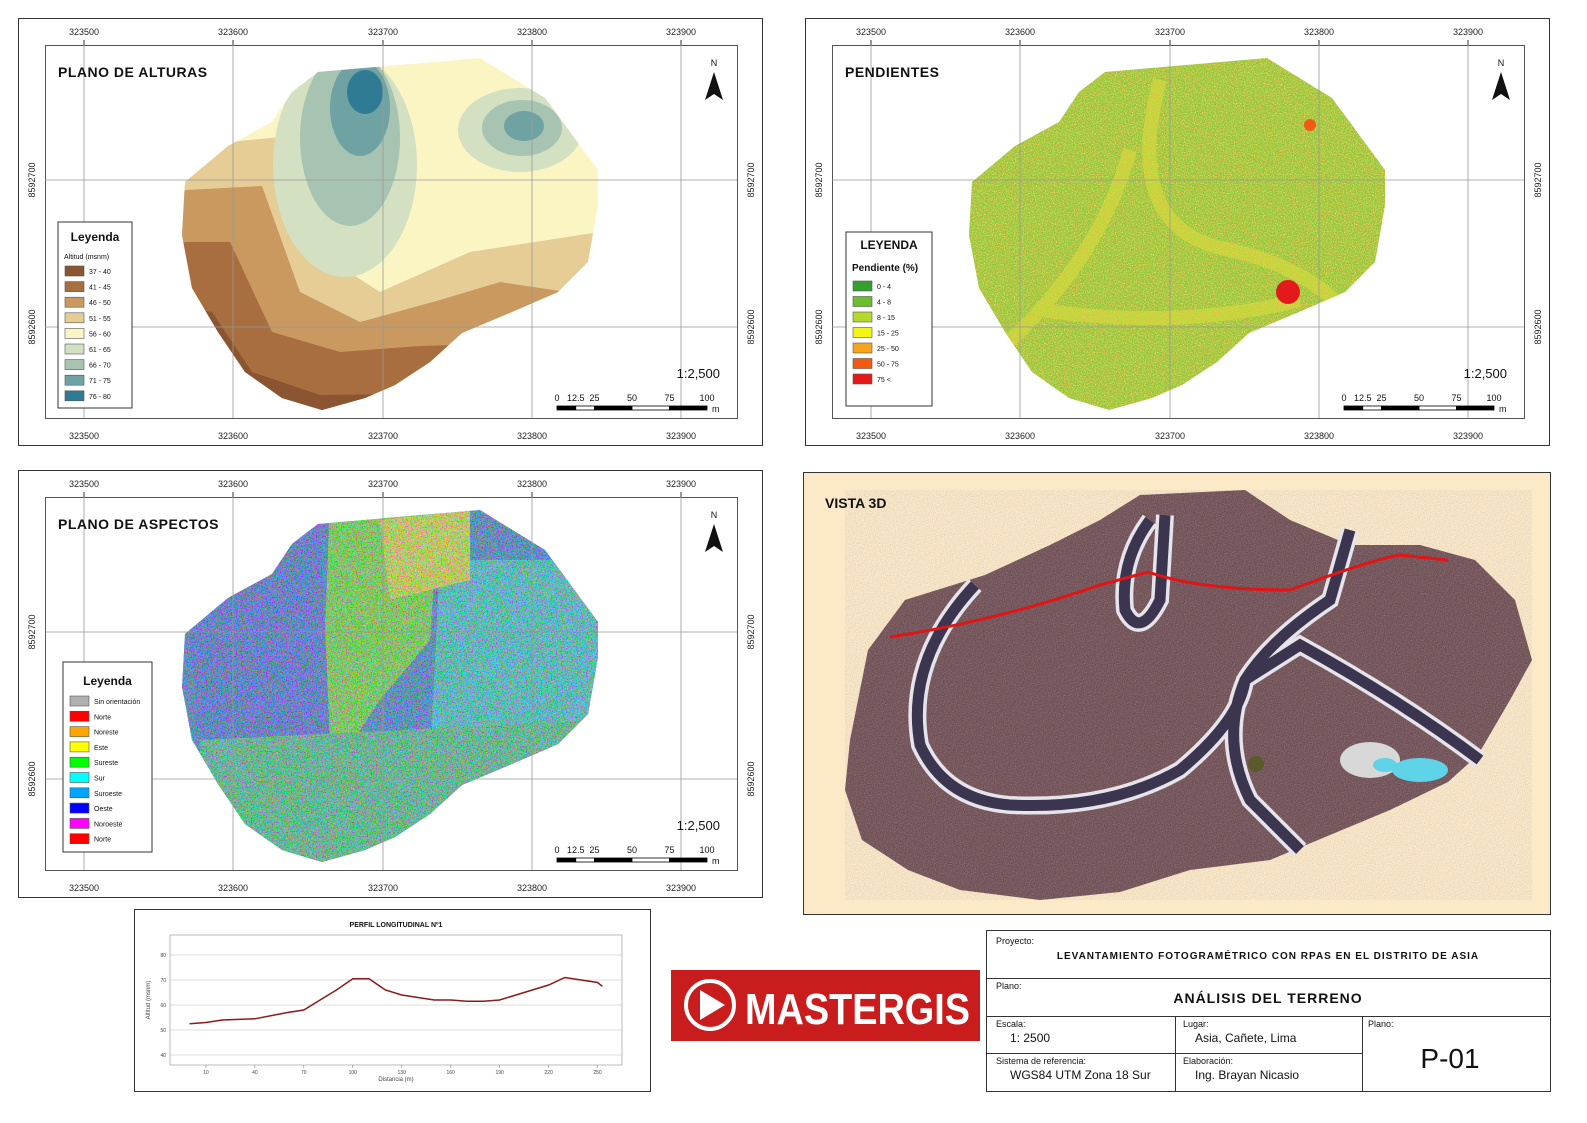 Image resolution: width=1587 pixels, height=1123 pixels. What do you see at coordinates (101, 748) in the screenshot?
I see `legend-label: Este` at bounding box center [101, 748].